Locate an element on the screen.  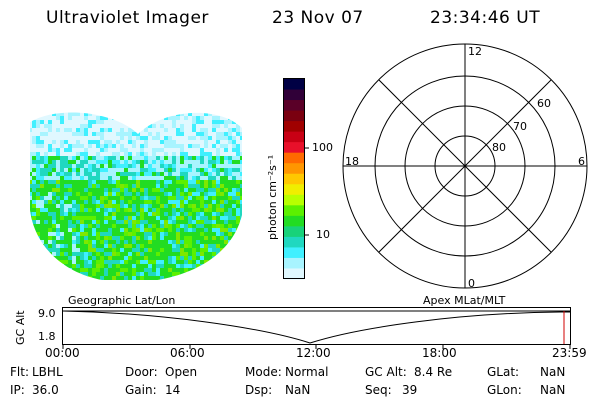
colorbar is located at coordinates (296, 179).